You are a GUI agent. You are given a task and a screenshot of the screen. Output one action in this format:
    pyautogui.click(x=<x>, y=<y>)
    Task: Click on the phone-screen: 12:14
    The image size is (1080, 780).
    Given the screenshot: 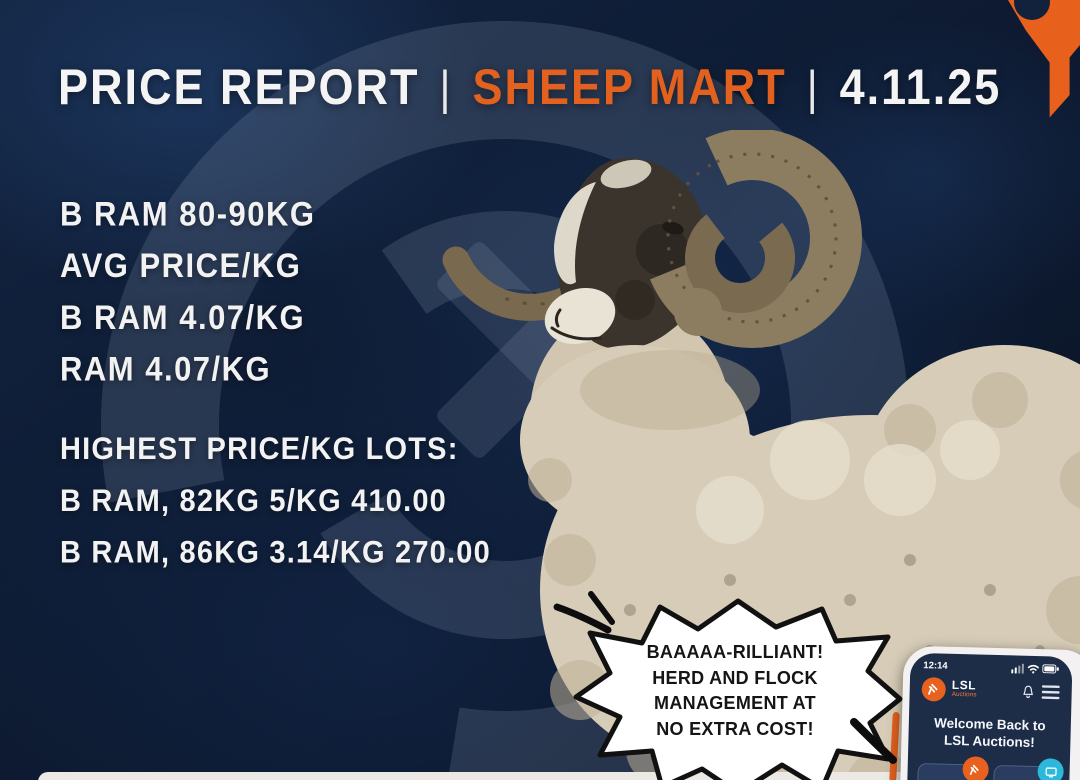 What is the action you would take?
    pyautogui.click(x=989, y=716)
    